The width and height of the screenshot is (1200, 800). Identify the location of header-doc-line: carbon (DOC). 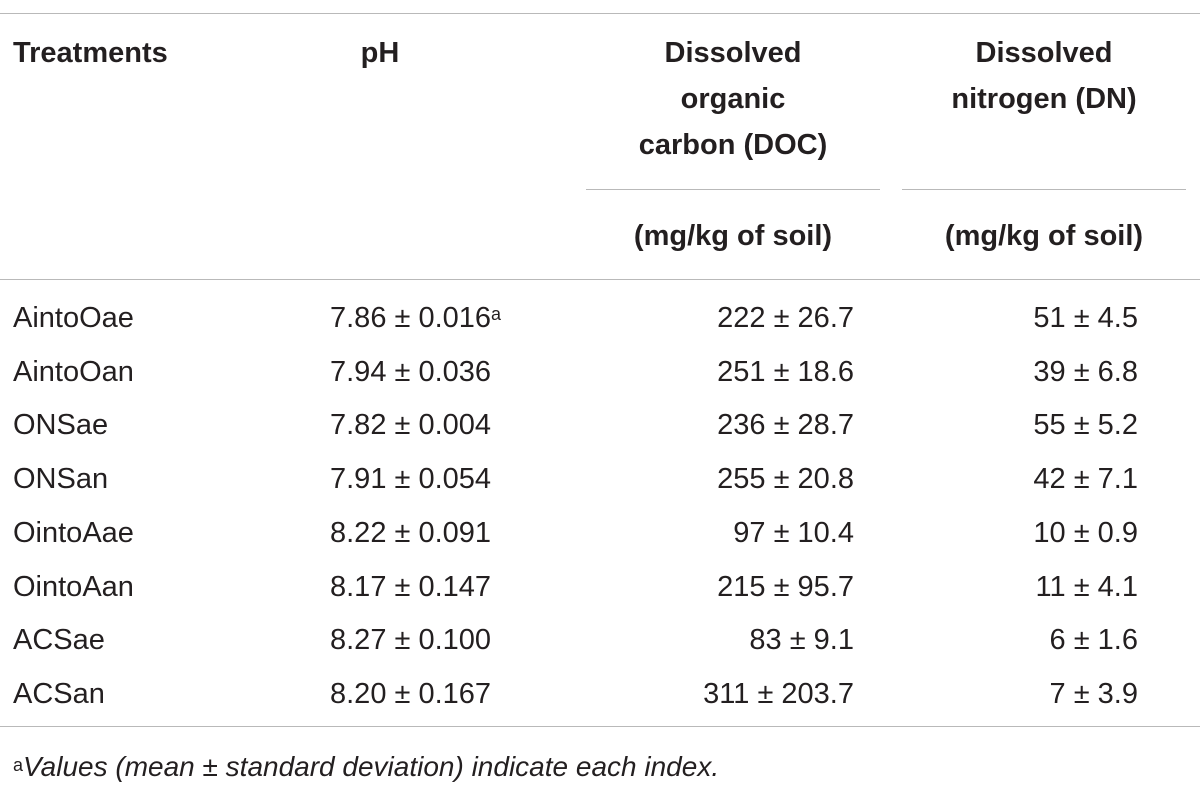
(733, 145).